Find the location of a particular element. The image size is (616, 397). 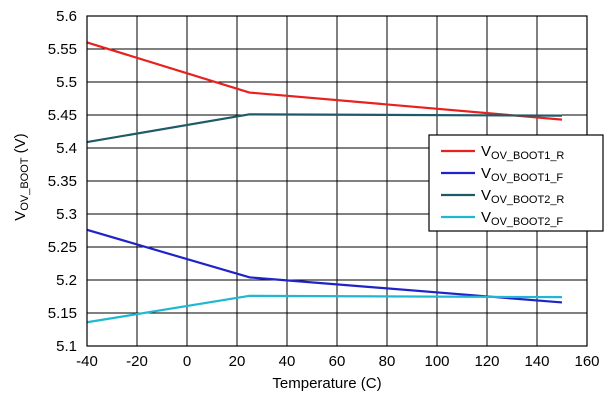

x-tick-labels: -40 -20 0 20 40 60 80 100 120 140 160 is located at coordinates (337, 361).